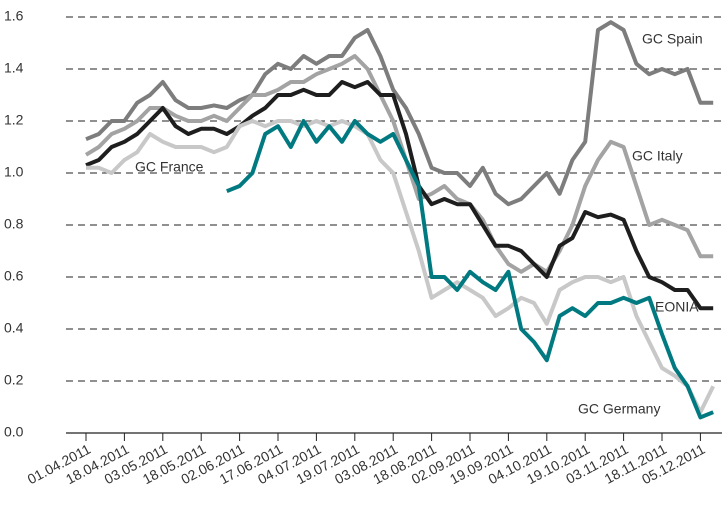  Describe the element at coordinates (14, 380) in the screenshot. I see `y-tick-label: 0.2` at that location.